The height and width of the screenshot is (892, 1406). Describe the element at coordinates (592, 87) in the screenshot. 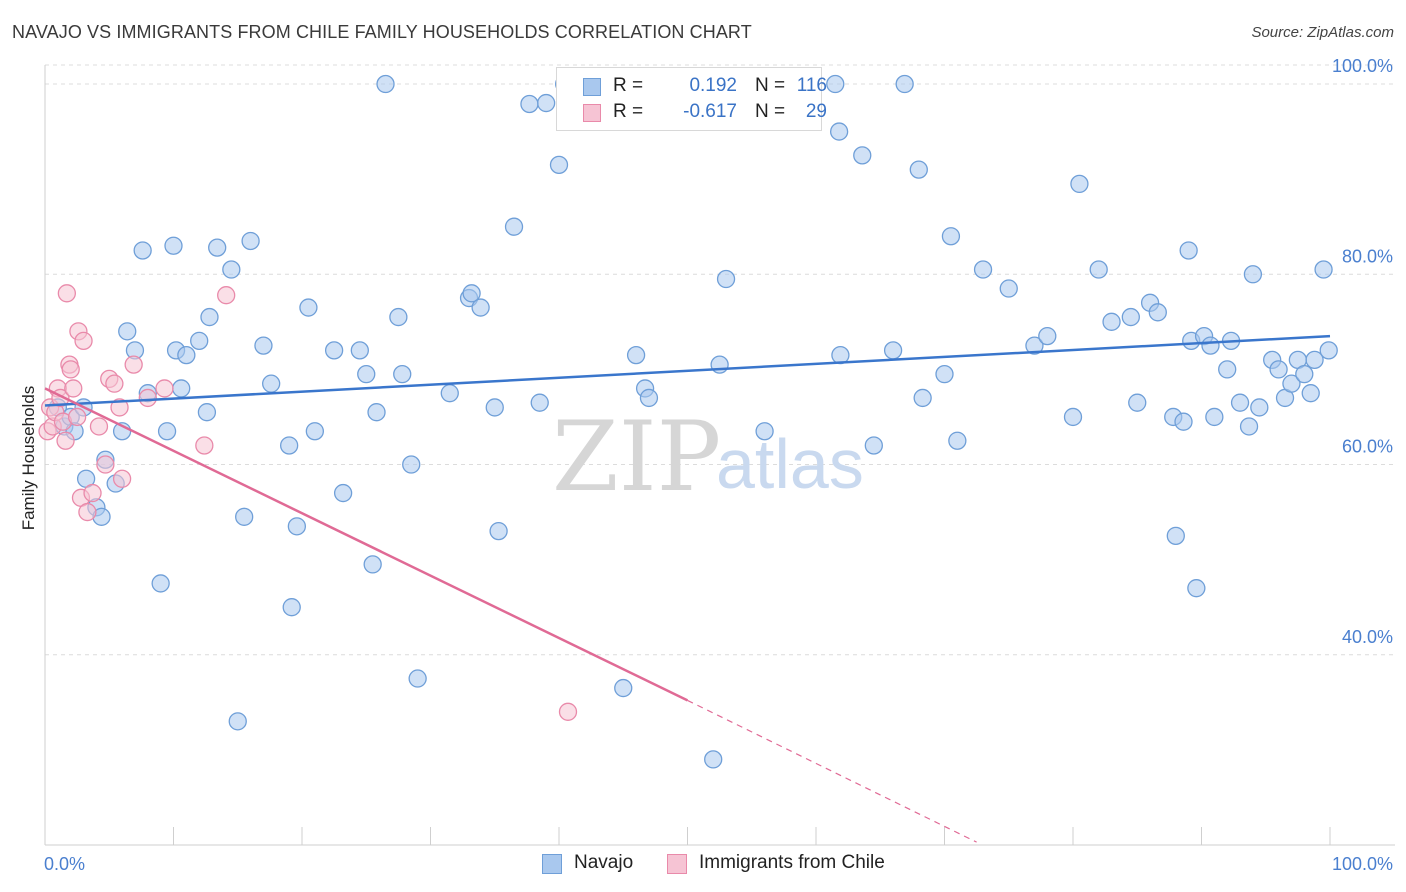

I see `navajo-swatch` at that location.